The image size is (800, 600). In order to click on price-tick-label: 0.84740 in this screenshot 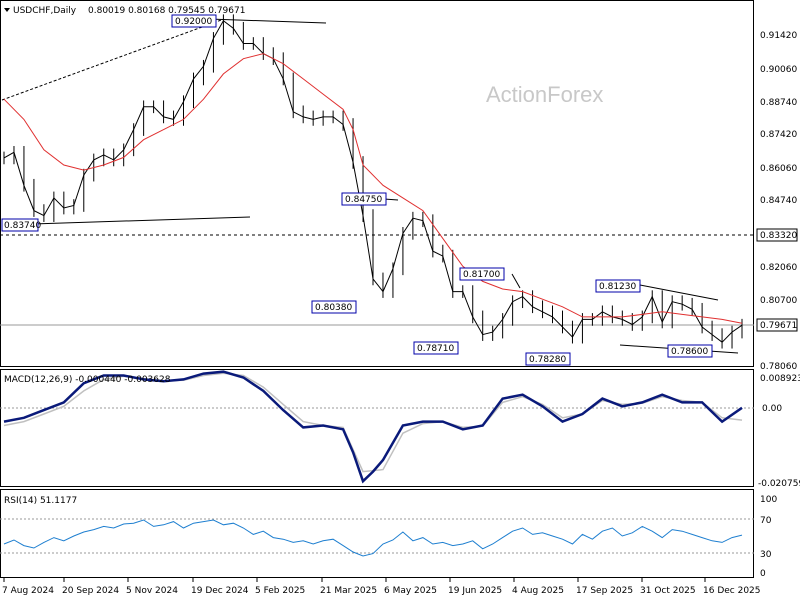, I will do `click(778, 201)`.